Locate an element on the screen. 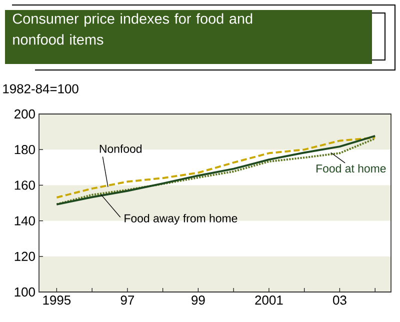 The height and width of the screenshot is (322, 400). y-tick-label: 160 is located at coordinates (24, 185).